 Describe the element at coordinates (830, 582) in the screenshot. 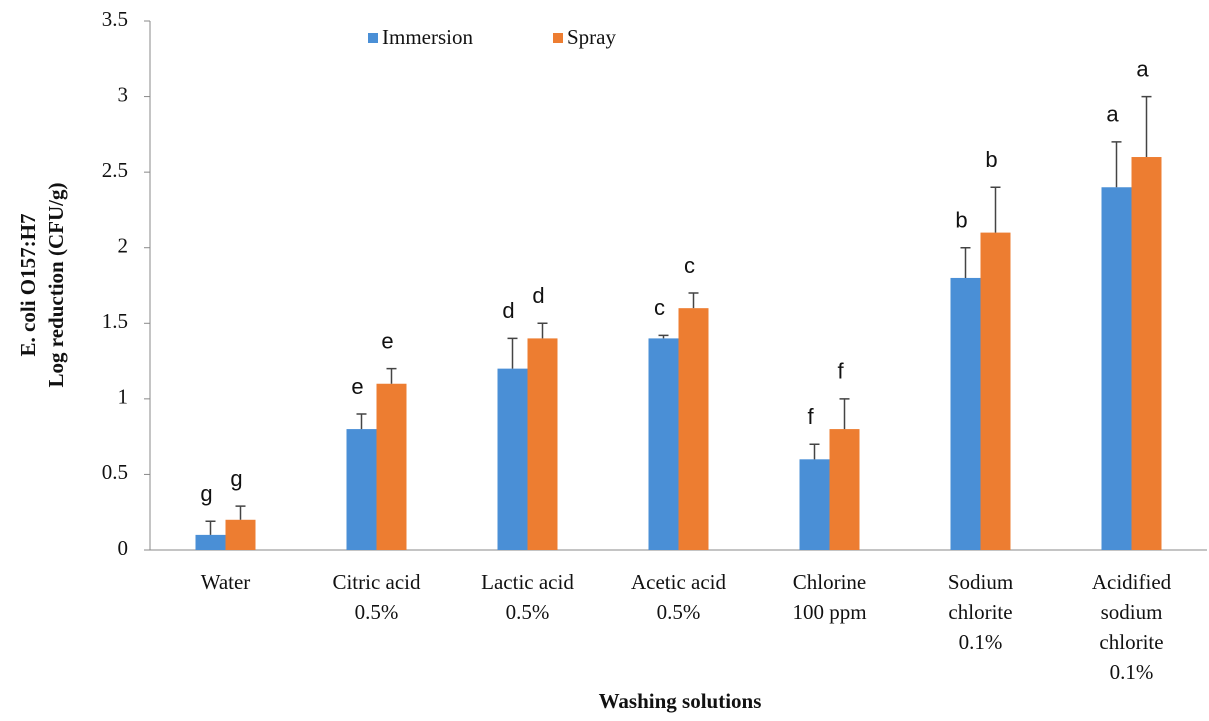

I see `x-tick-label: Chlorine` at that location.